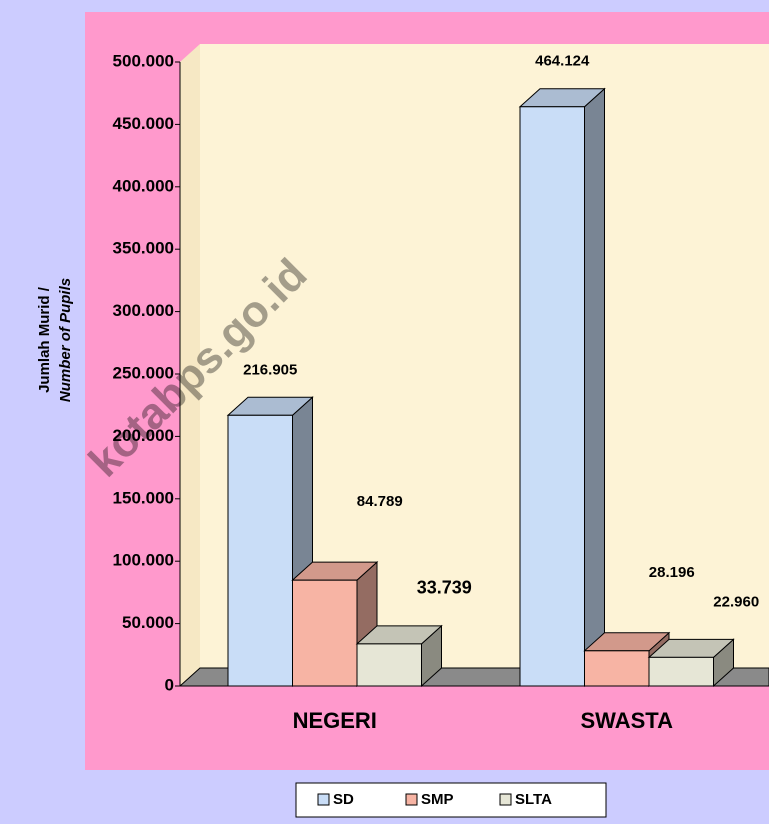  I want to click on legend, so click(451, 800).